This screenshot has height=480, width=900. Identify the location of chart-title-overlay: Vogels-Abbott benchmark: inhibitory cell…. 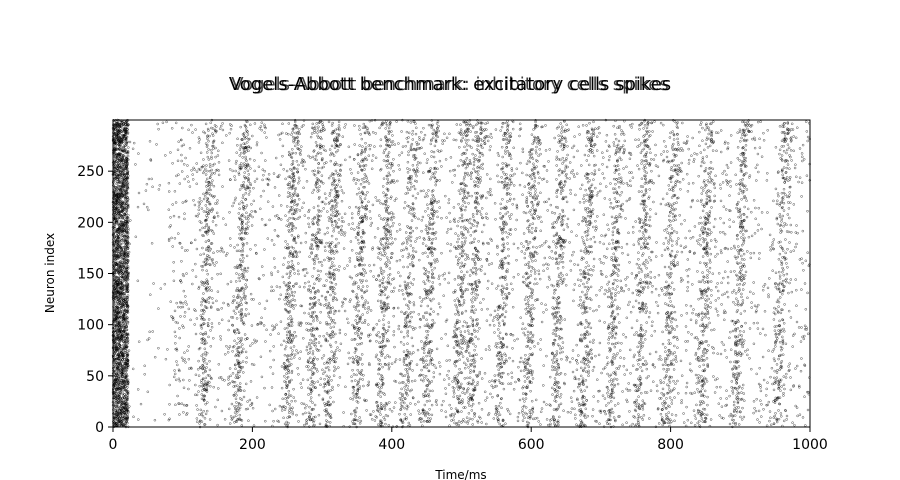
(450, 84).